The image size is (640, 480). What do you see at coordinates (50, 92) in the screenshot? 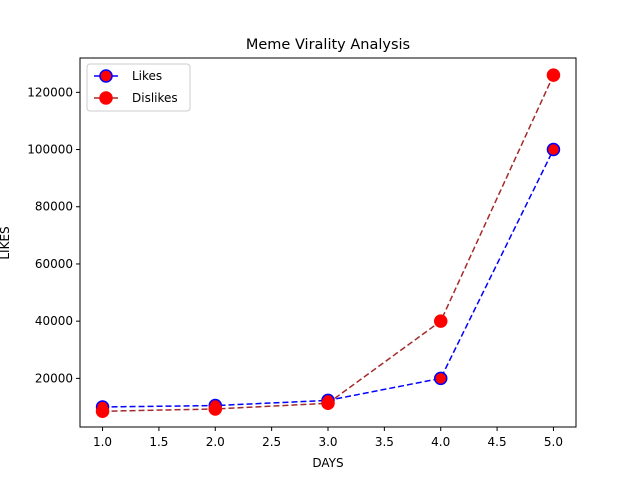
I see `y-tick-label: 120000` at bounding box center [50, 92].